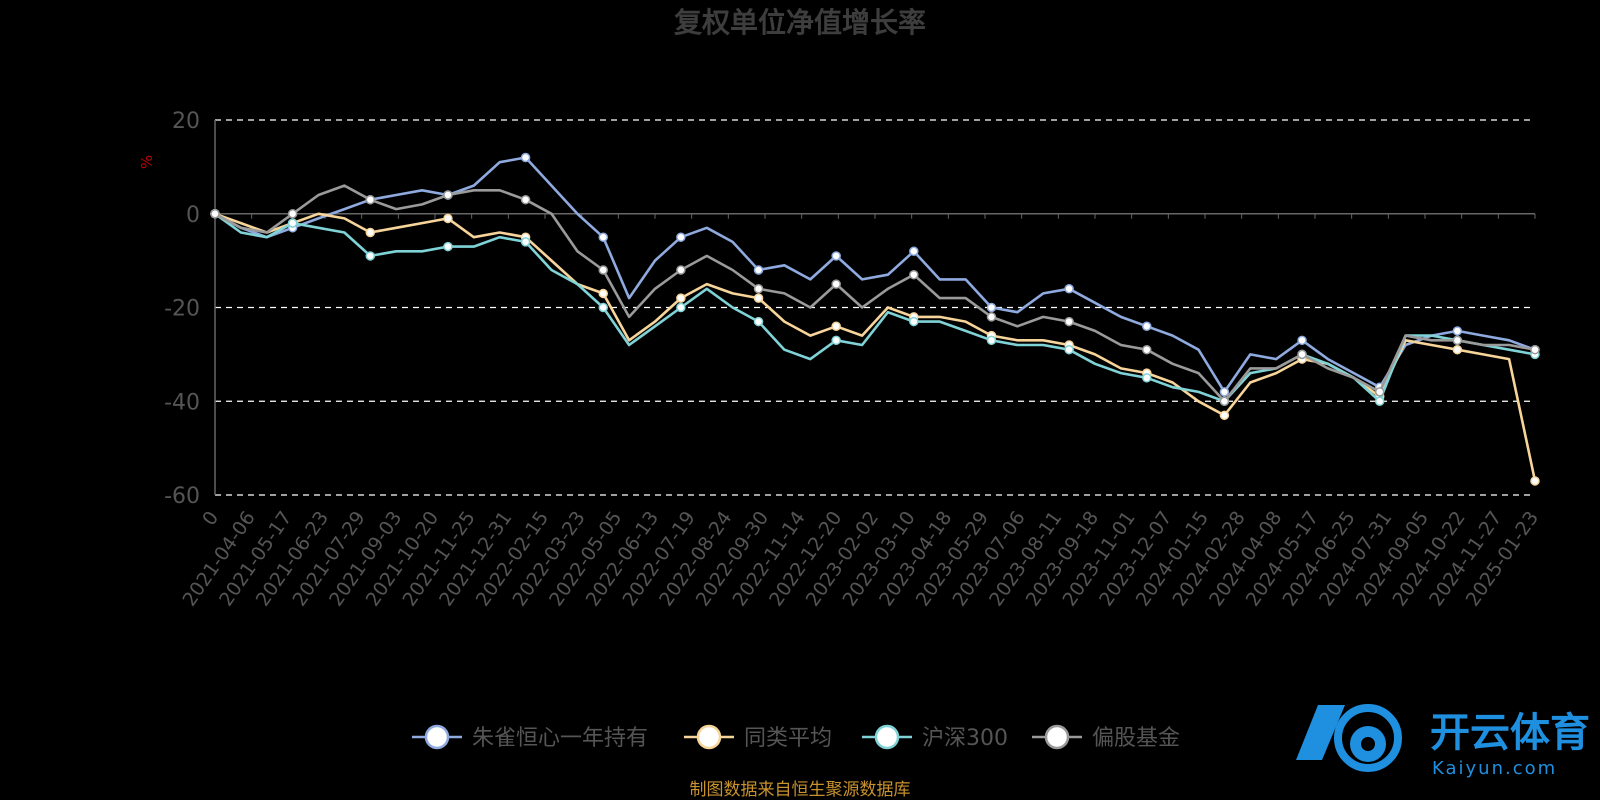  I want to click on y-axis-label: %, so click(147, 162).